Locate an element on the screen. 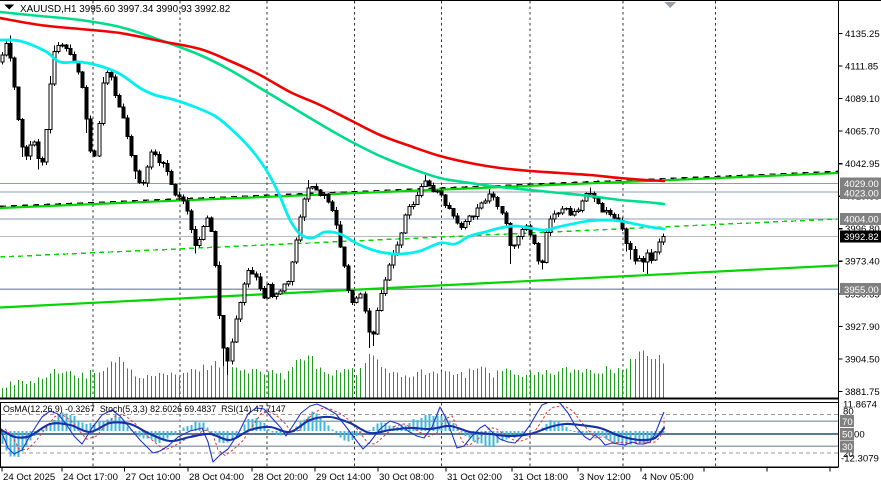 The height and width of the screenshot is (490, 881). svg-text: 11.8674 is located at coordinates (860, 405).